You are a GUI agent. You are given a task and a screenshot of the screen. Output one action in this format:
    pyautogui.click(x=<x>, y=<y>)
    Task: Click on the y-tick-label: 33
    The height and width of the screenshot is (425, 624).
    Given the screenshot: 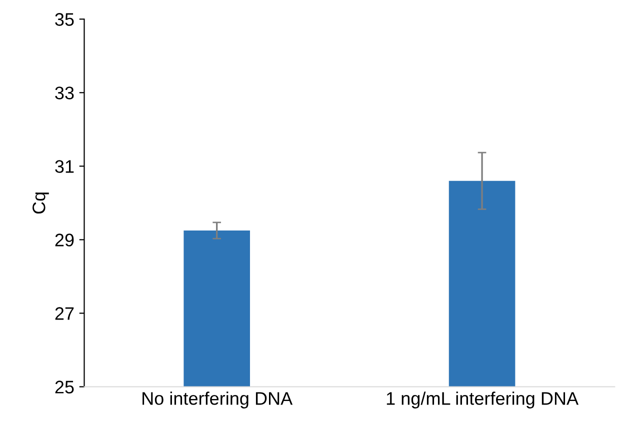 What is the action you would take?
    pyautogui.click(x=64, y=93)
    